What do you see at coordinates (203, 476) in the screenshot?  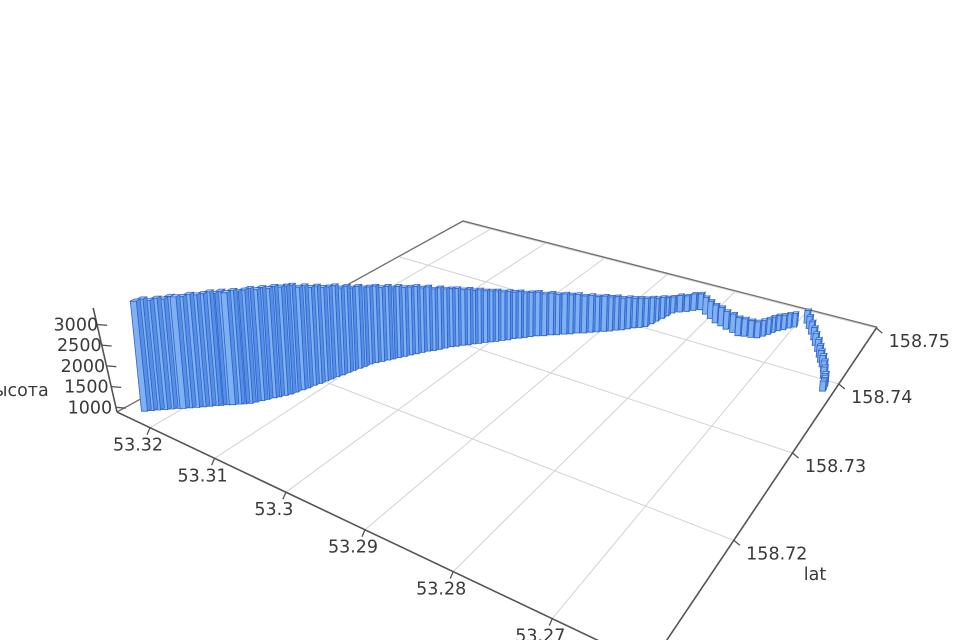 I see `x-tick-label: 53.31` at bounding box center [203, 476].